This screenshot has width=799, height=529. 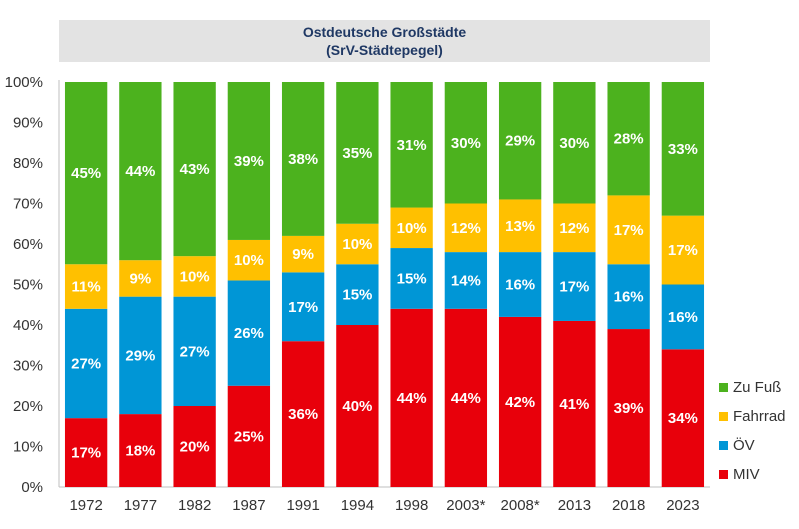 What do you see at coordinates (28, 163) in the screenshot?
I see `y-tick-label: 80%` at bounding box center [28, 163].